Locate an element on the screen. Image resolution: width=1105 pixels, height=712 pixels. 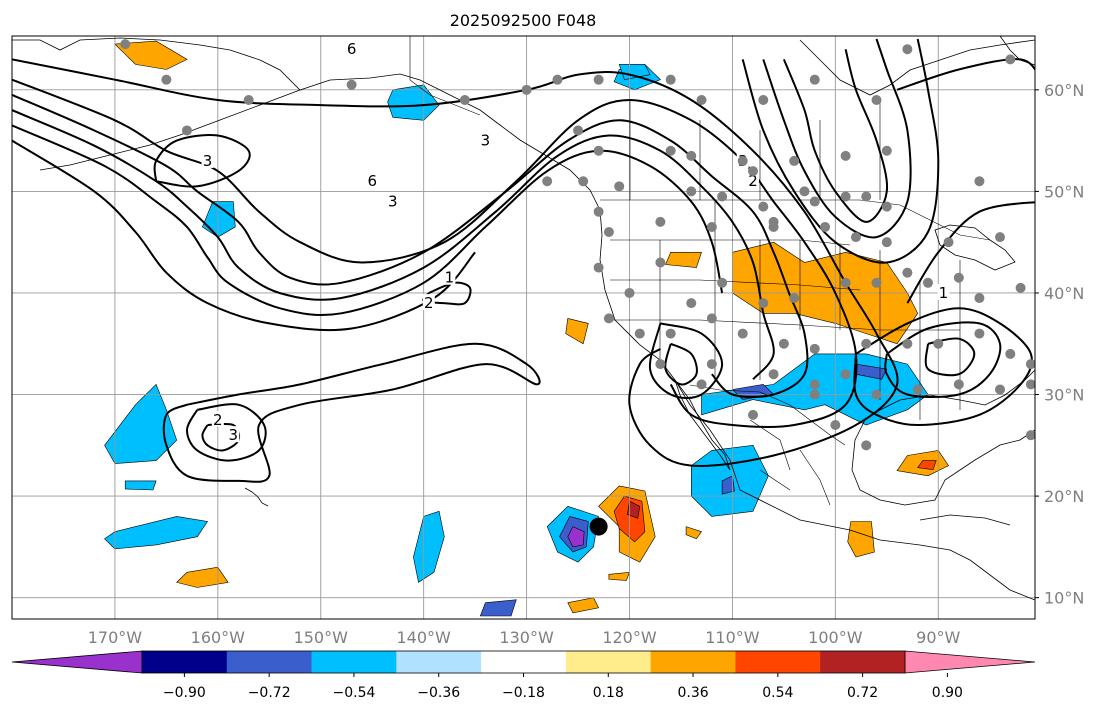
colorbar-tick-label: 0.54 is located at coordinates (777, 693).